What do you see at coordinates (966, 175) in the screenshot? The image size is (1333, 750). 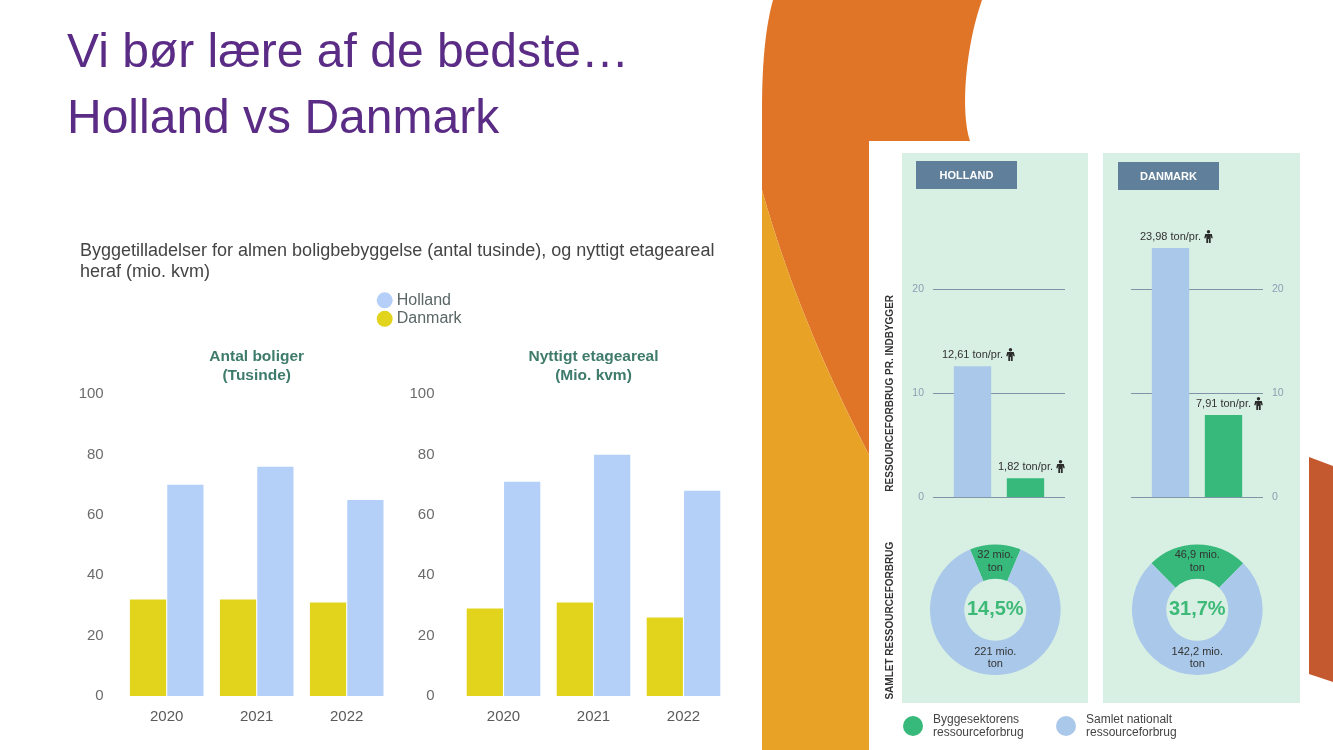 I see `chart-title: HOLLAND` at bounding box center [966, 175].